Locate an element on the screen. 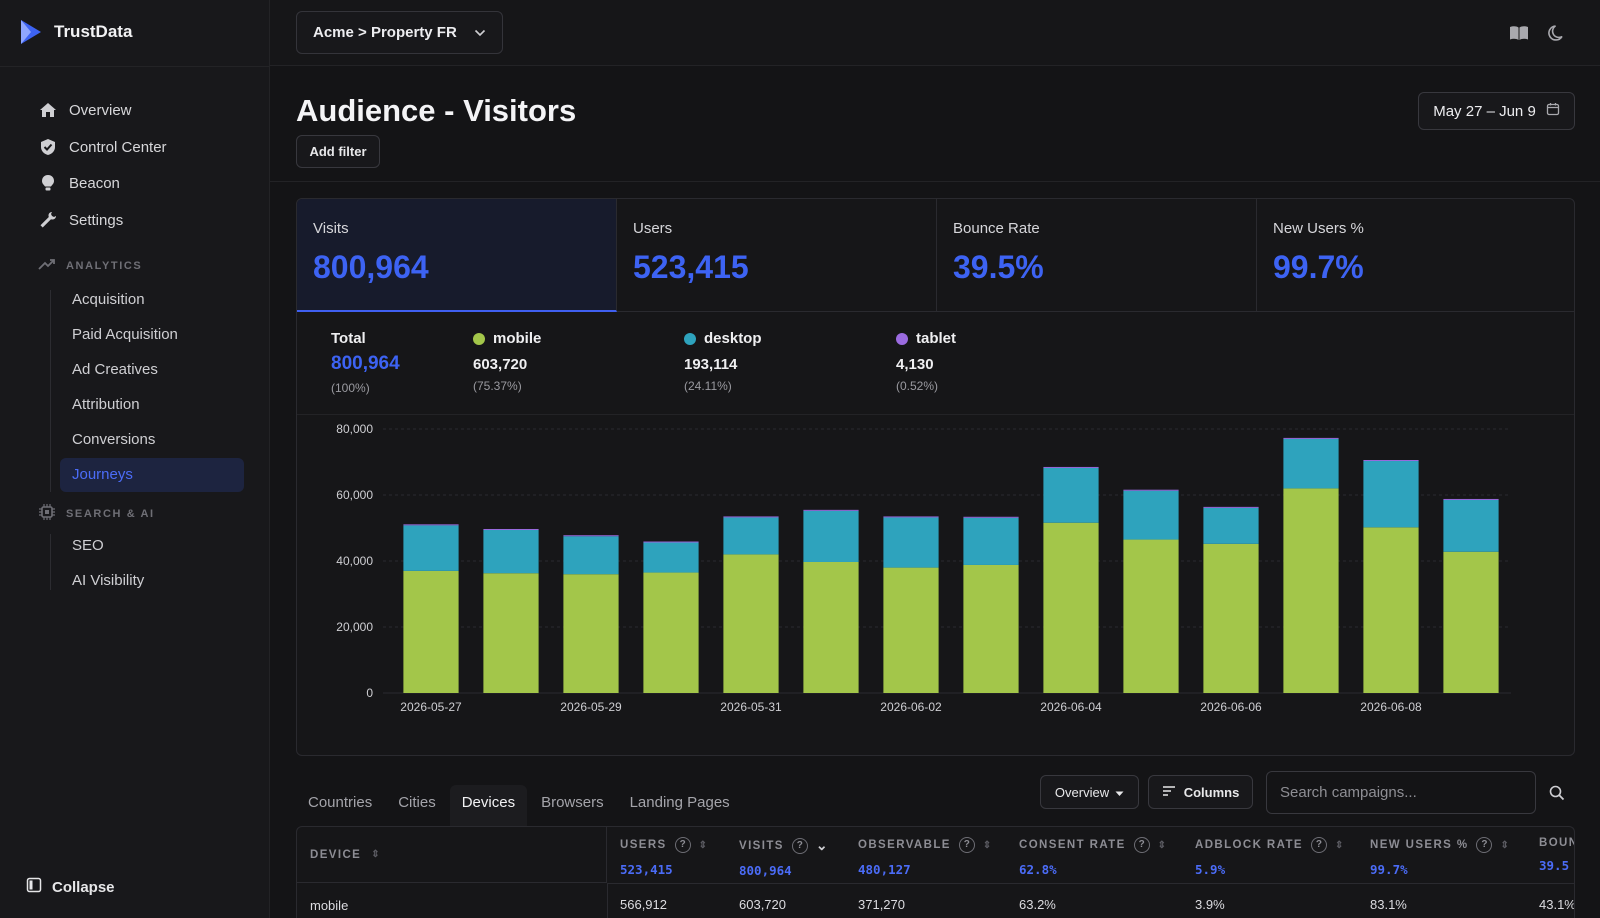 This screenshot has height=918, width=1600. table-cell: 83.1% is located at coordinates (1388, 904).